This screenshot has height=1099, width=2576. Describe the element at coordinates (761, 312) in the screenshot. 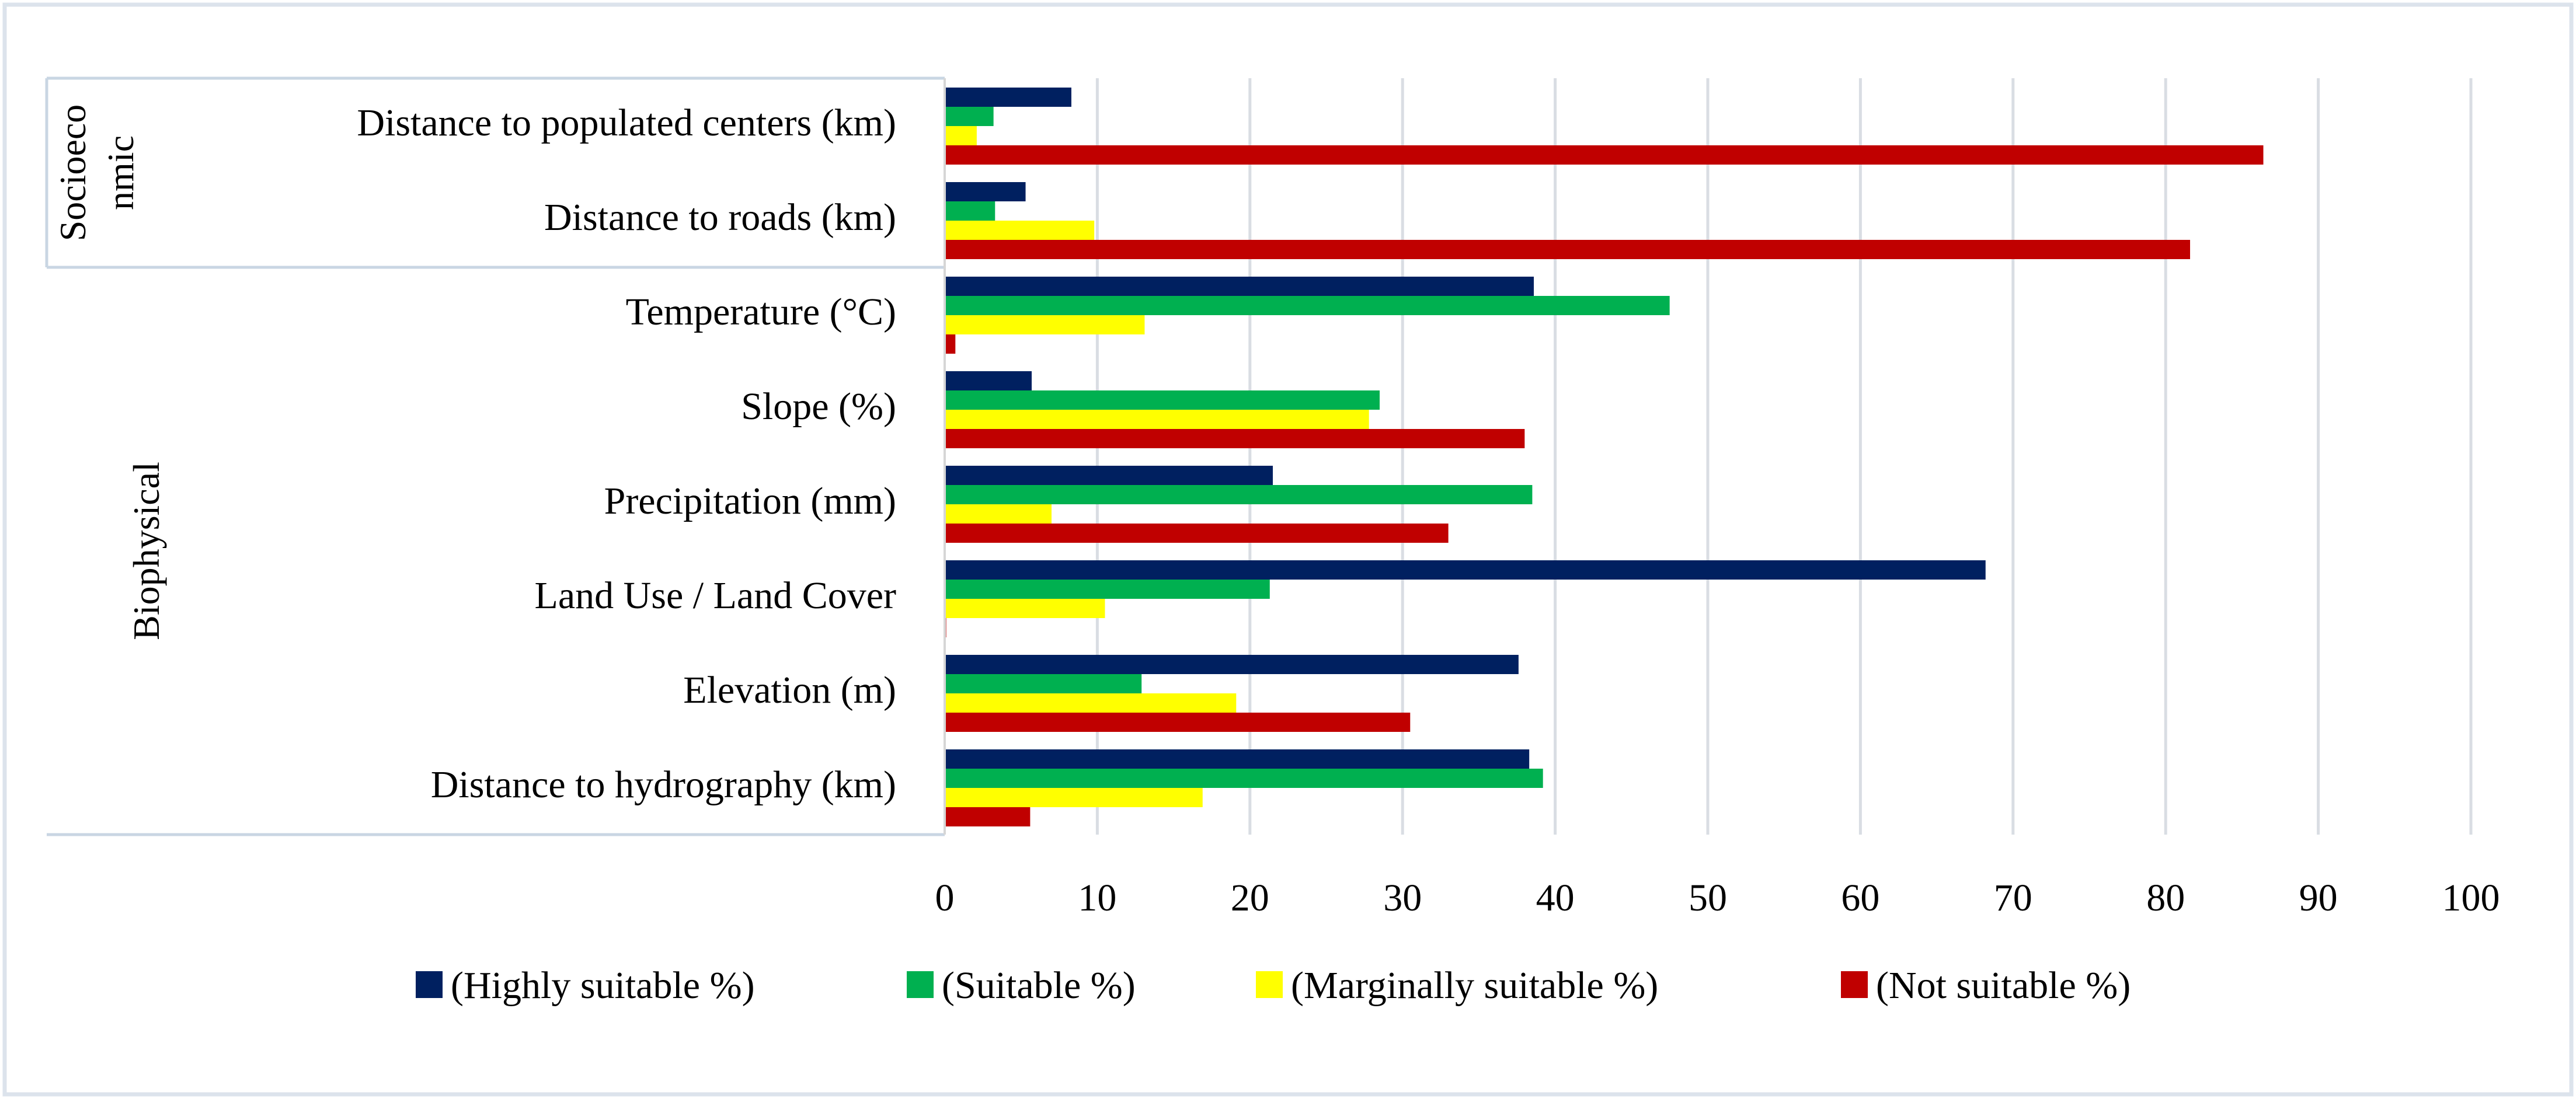

I see `category-label: Temperature (°C)` at that location.